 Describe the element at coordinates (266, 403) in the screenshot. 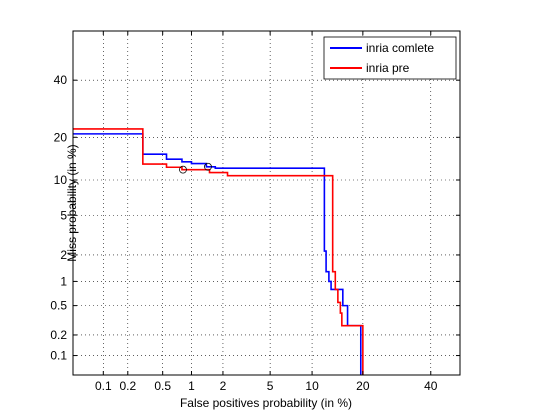

I see `x-axis-label: False positives probability (in %)` at that location.